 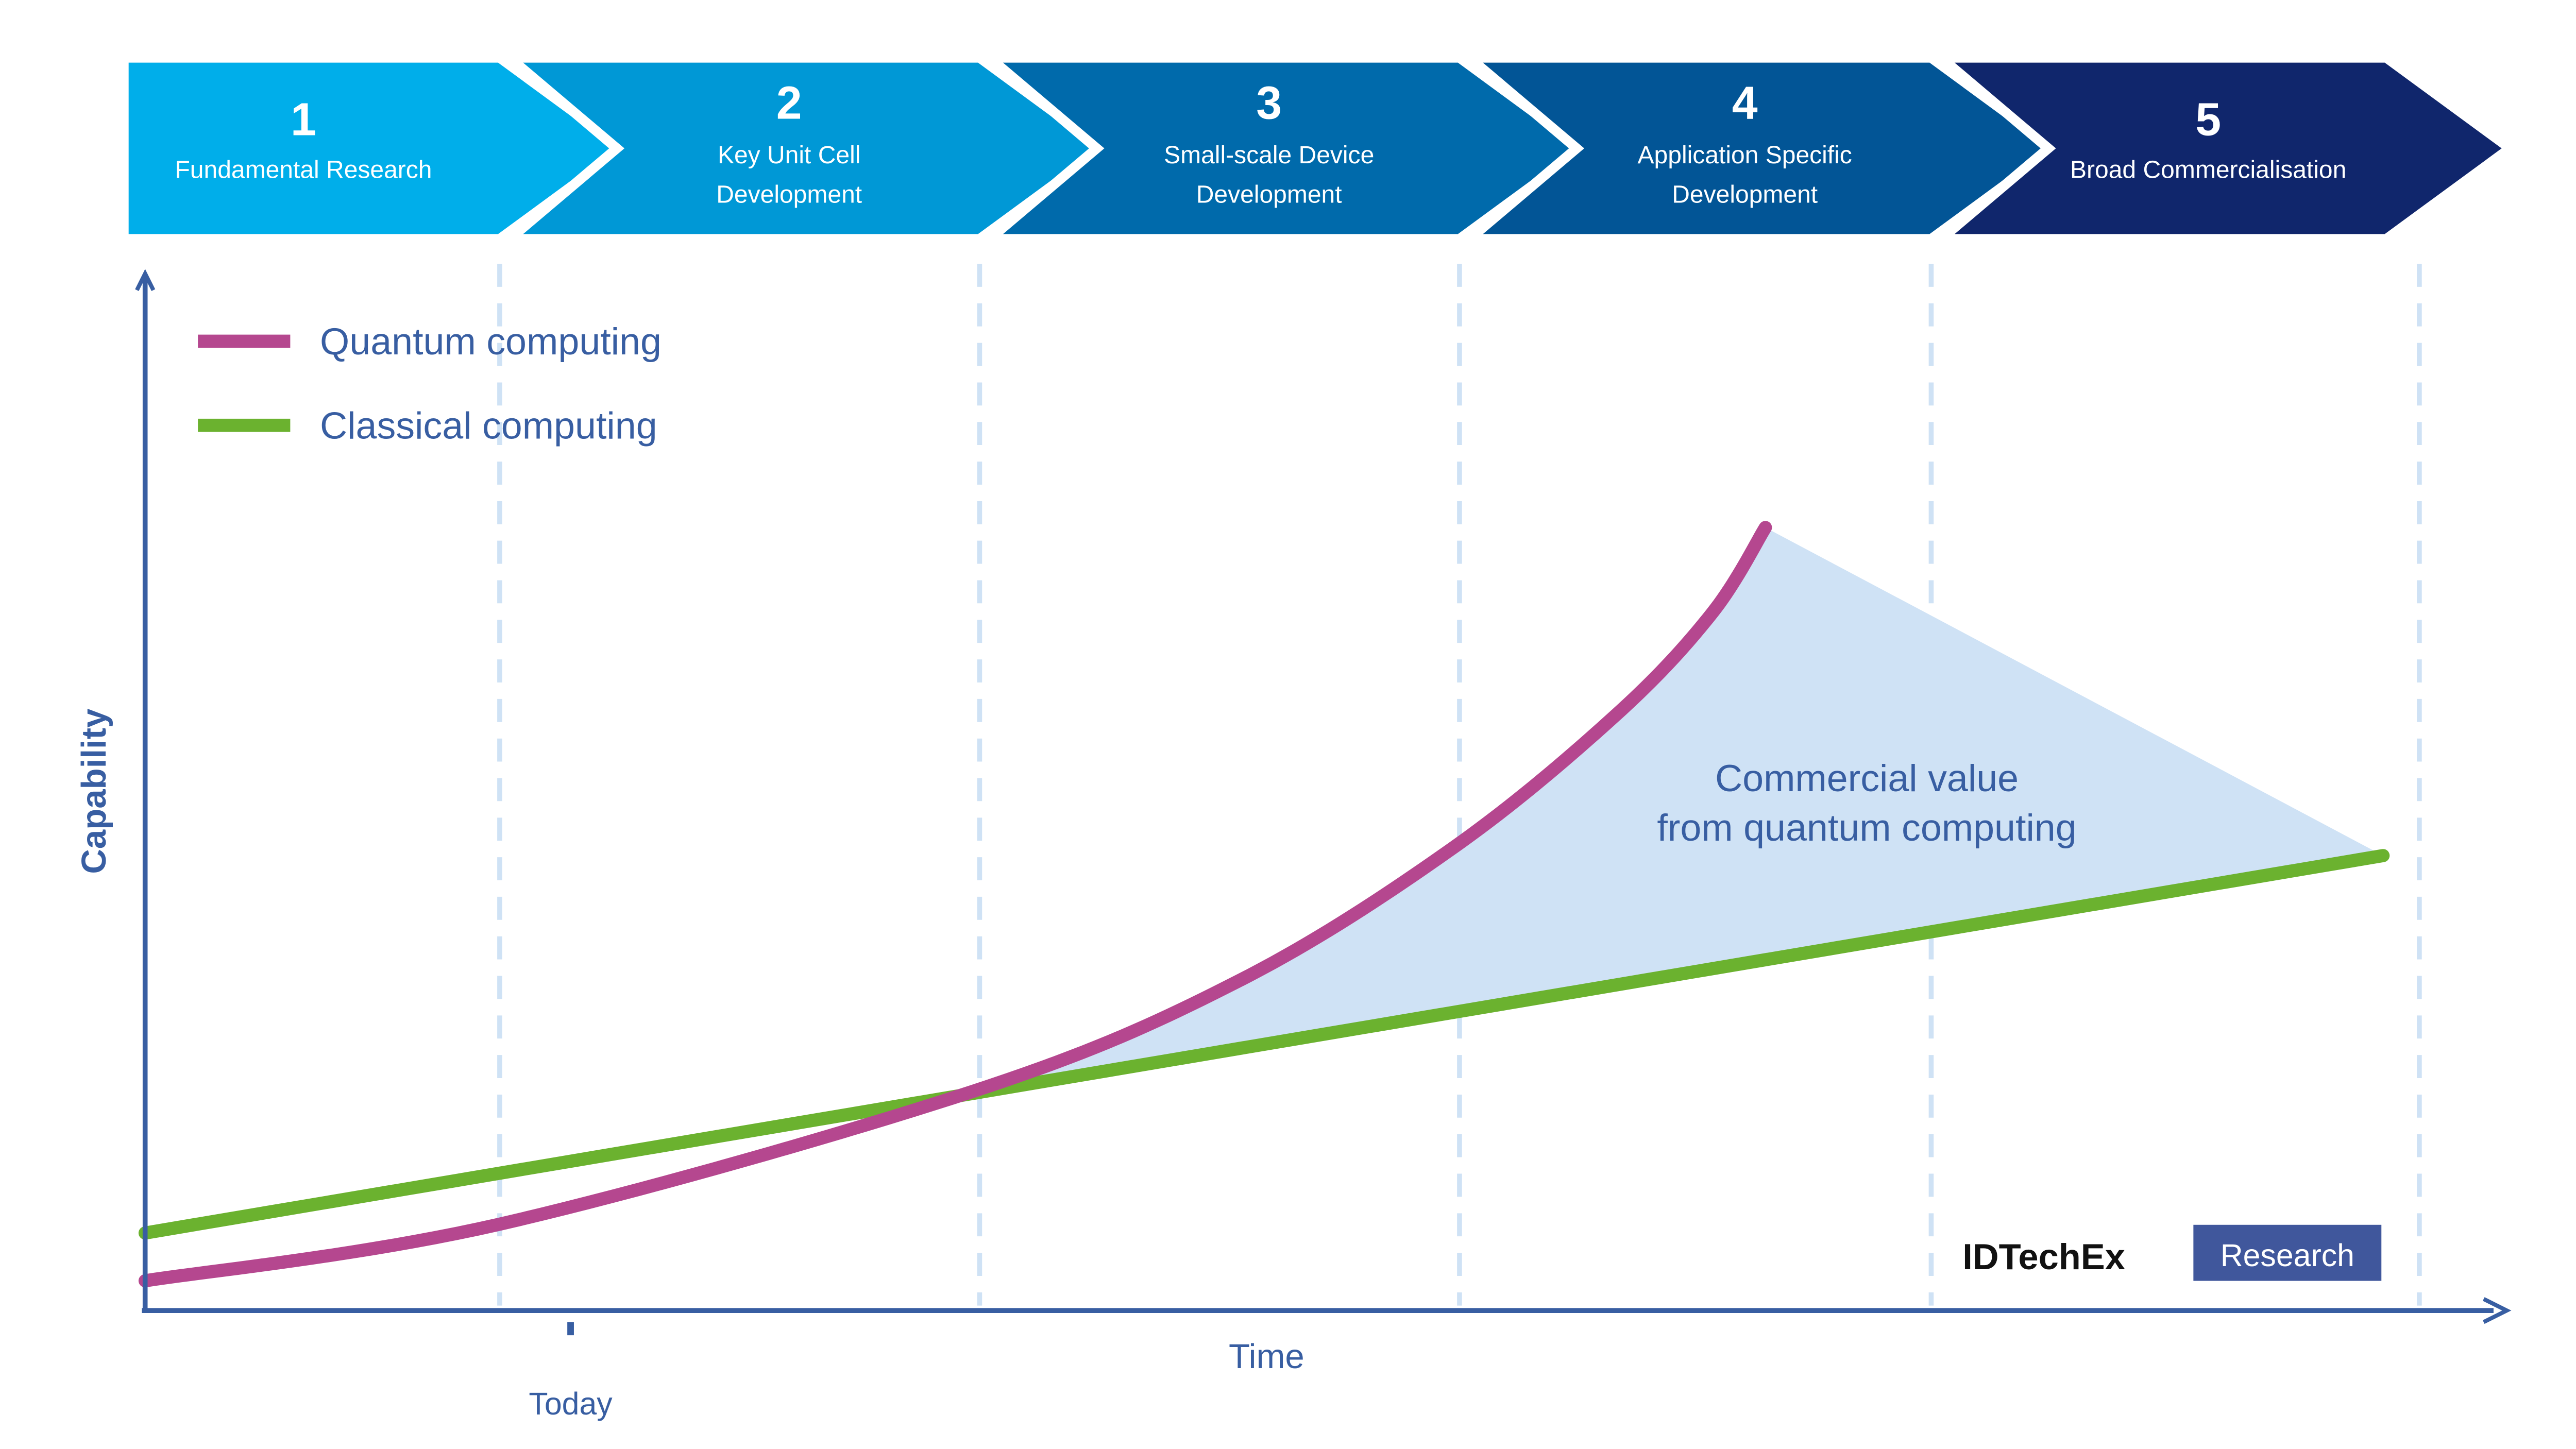 What do you see at coordinates (1266, 1356) in the screenshot?
I see `x-axis-label: Time` at bounding box center [1266, 1356].